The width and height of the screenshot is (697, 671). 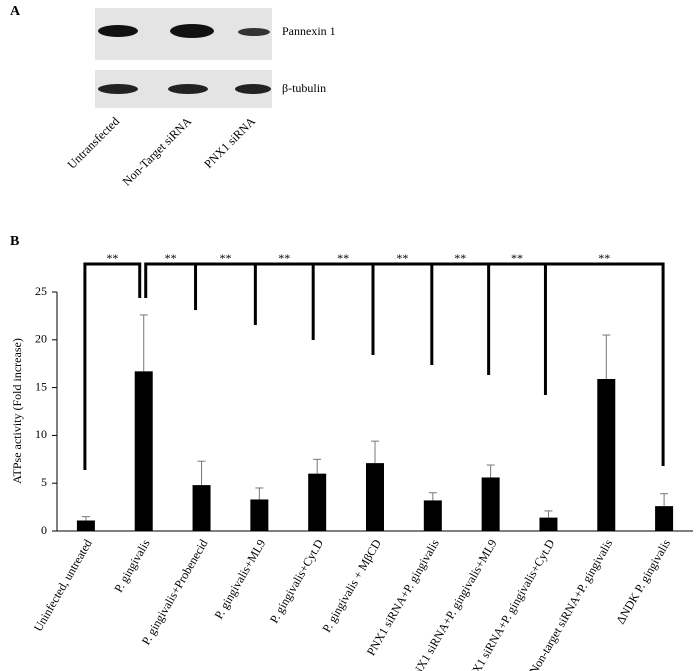 I want to click on x-tick-label: P. gingivalis, so click(x=132, y=566).